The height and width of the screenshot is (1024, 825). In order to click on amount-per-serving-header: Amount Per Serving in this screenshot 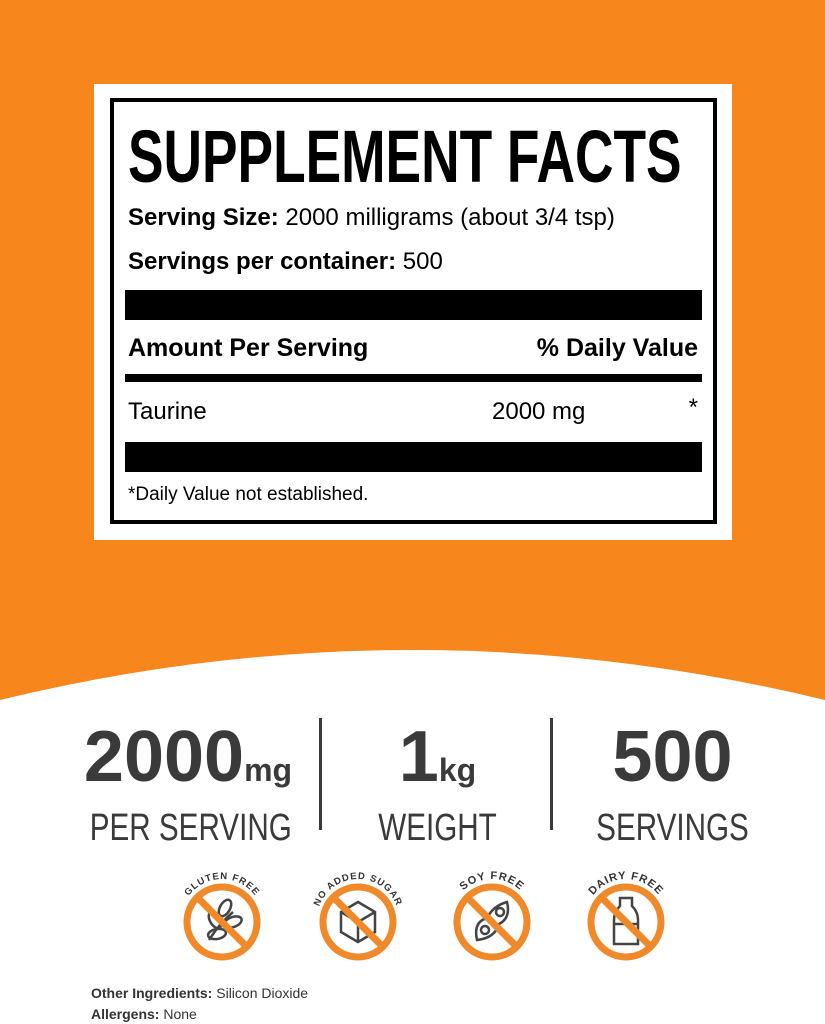, I will do `click(248, 348)`.